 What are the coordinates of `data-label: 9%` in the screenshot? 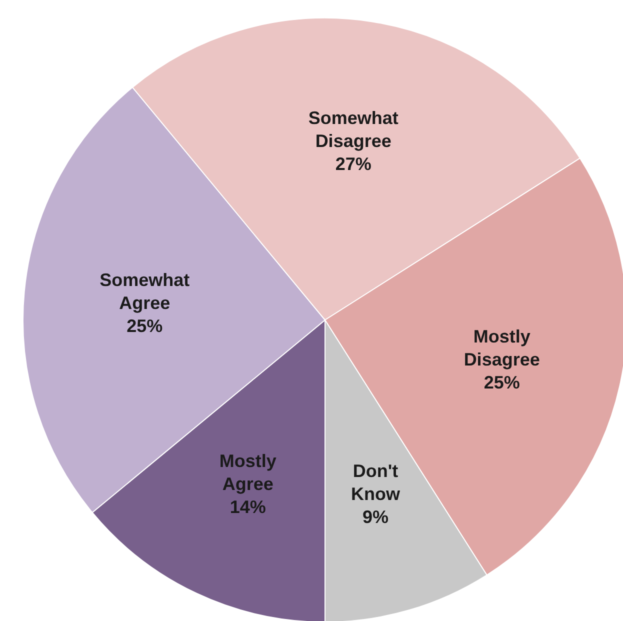 It's located at (375, 517).